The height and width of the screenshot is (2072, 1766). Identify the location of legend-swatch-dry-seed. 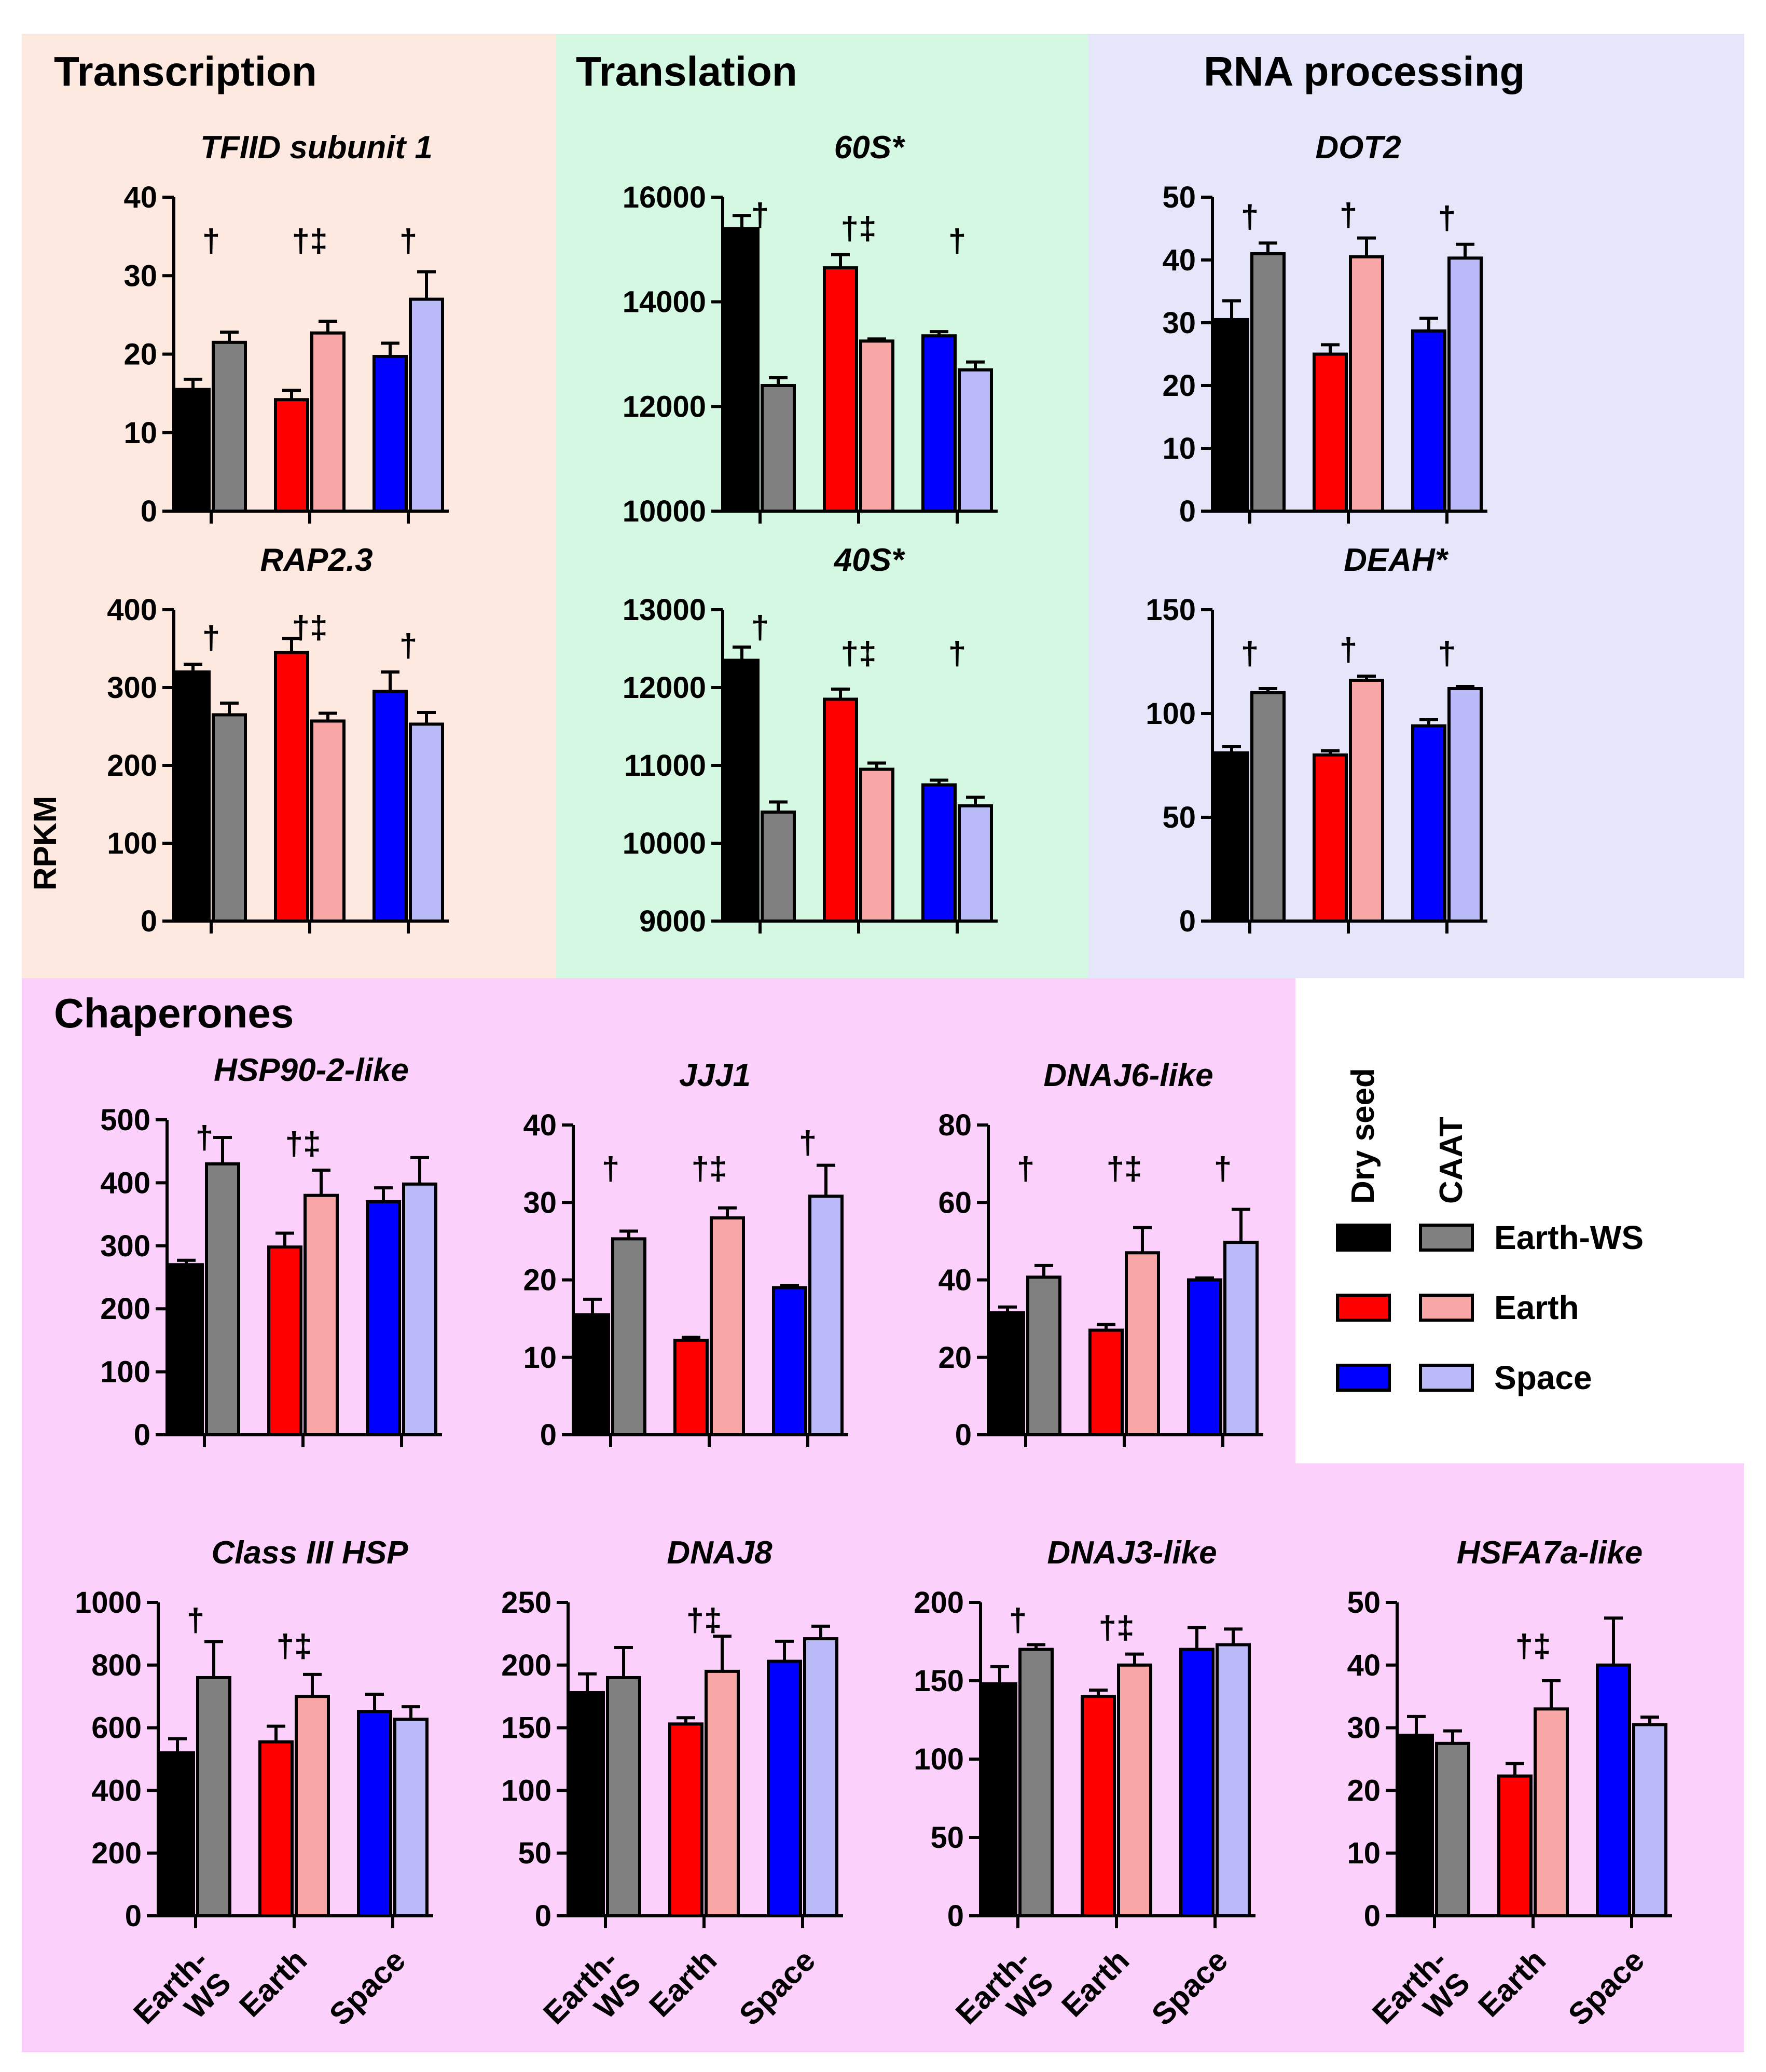
(1364, 1378).